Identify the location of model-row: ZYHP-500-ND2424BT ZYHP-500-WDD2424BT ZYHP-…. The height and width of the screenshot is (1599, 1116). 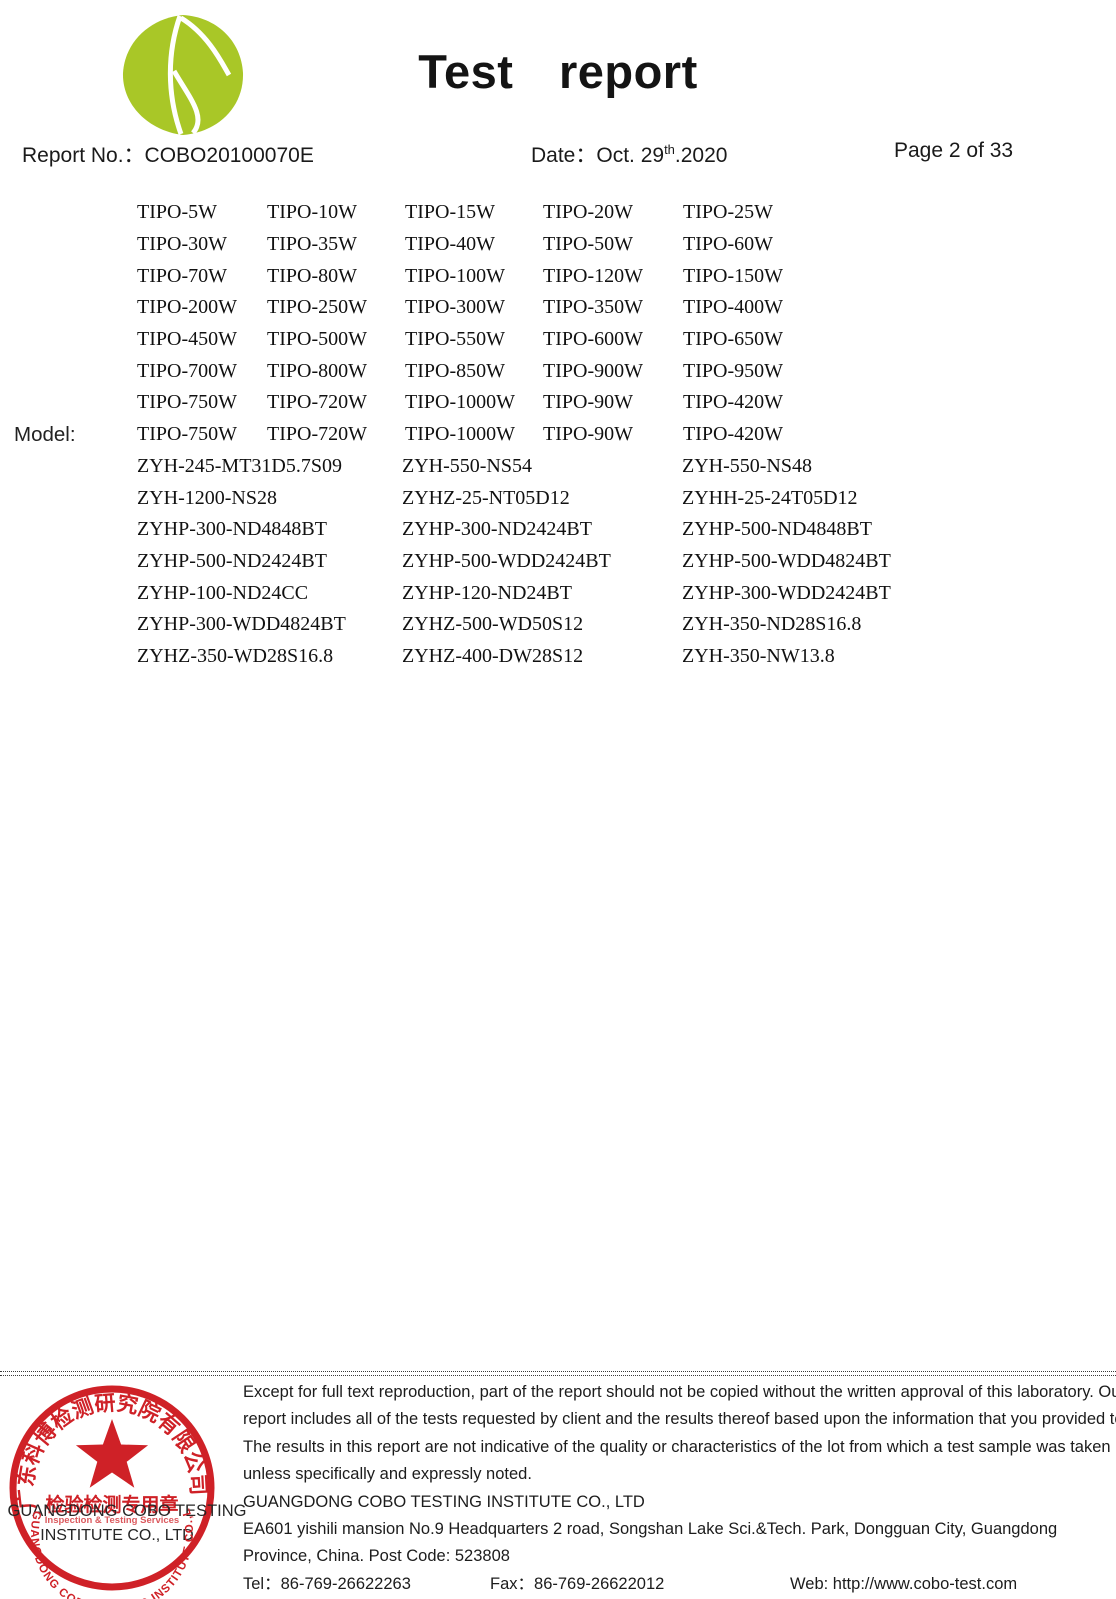
(537, 562).